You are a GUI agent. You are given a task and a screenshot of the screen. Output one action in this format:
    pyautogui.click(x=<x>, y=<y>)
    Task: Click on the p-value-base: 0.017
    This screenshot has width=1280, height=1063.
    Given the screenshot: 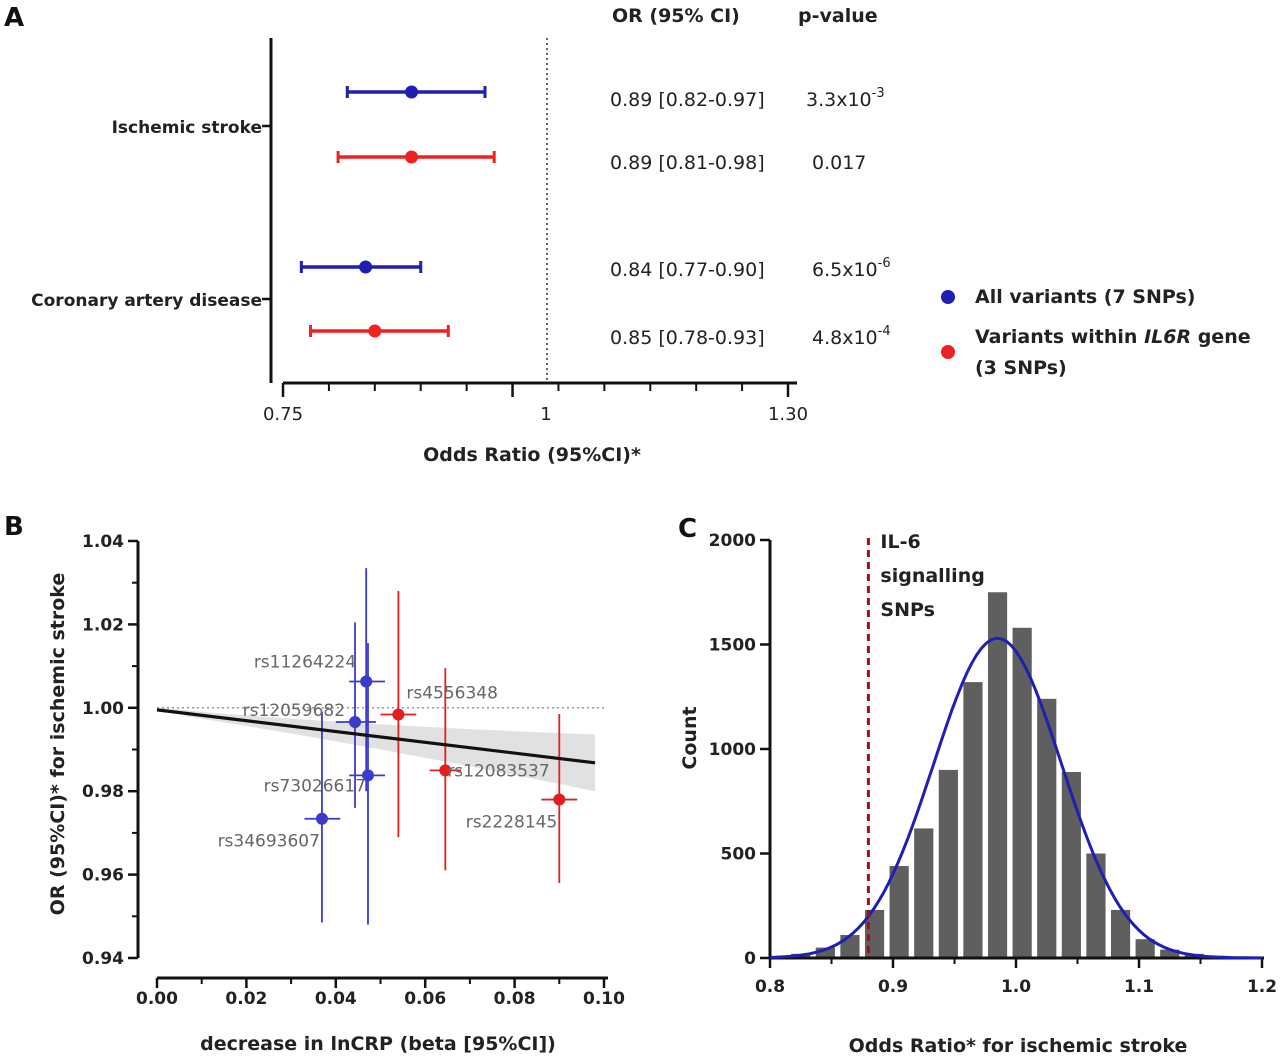 What is the action you would take?
    pyautogui.click(x=839, y=163)
    